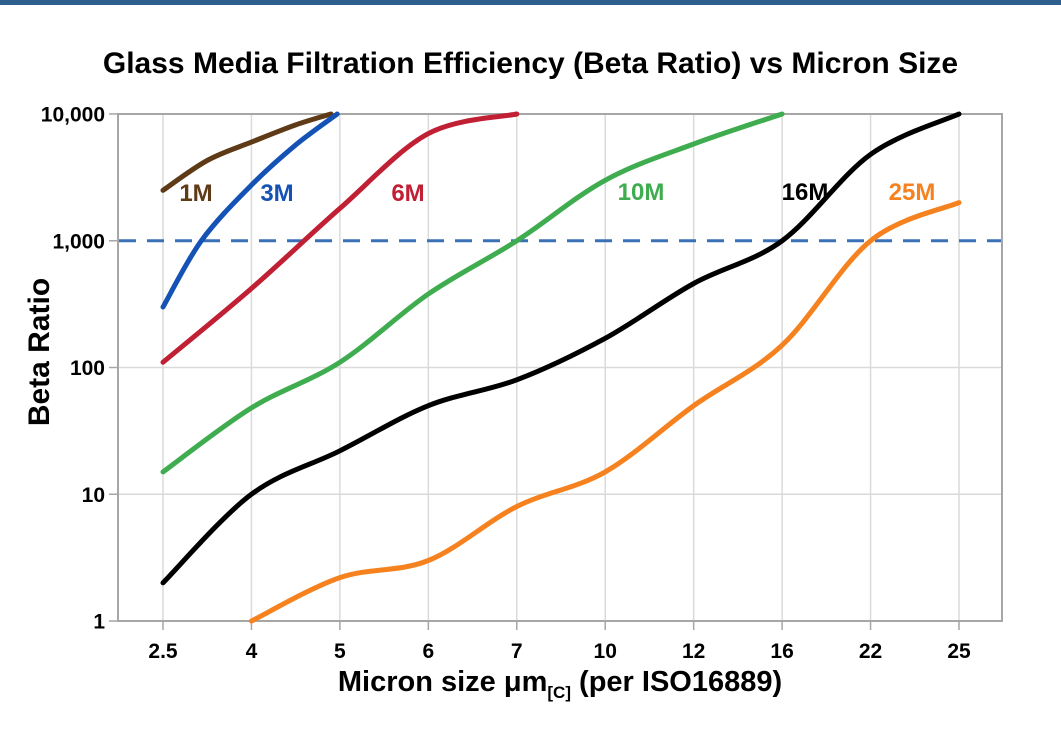  Describe the element at coordinates (605, 651) in the screenshot. I see `x-tick-label-10: 10` at that location.